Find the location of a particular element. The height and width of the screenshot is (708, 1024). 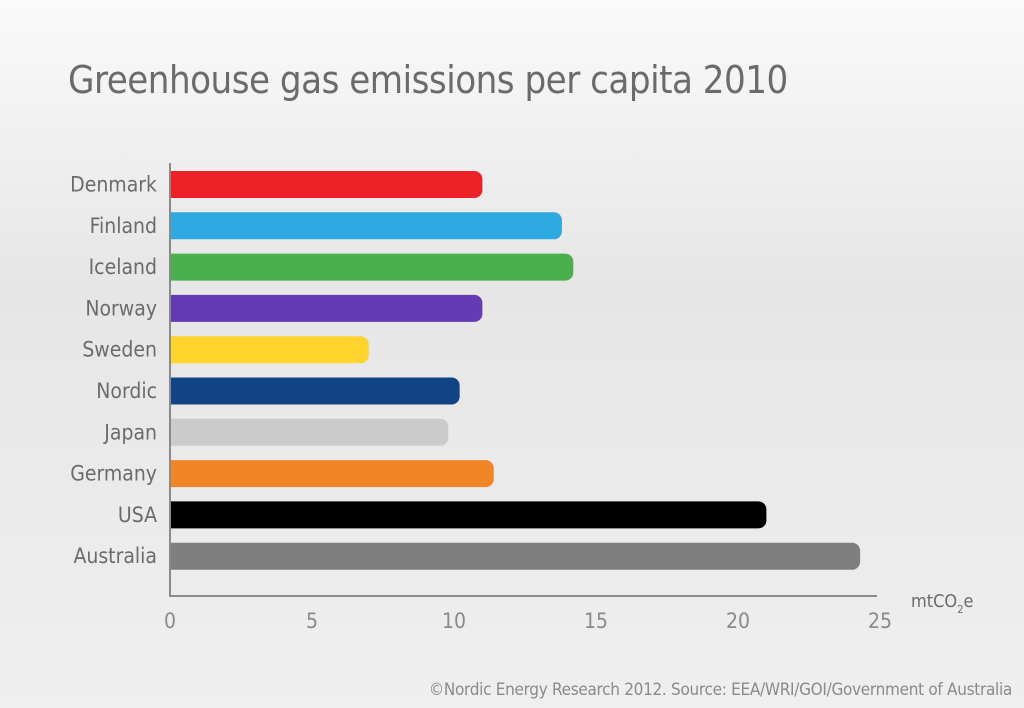

x-tick-label: 25 is located at coordinates (880, 621).